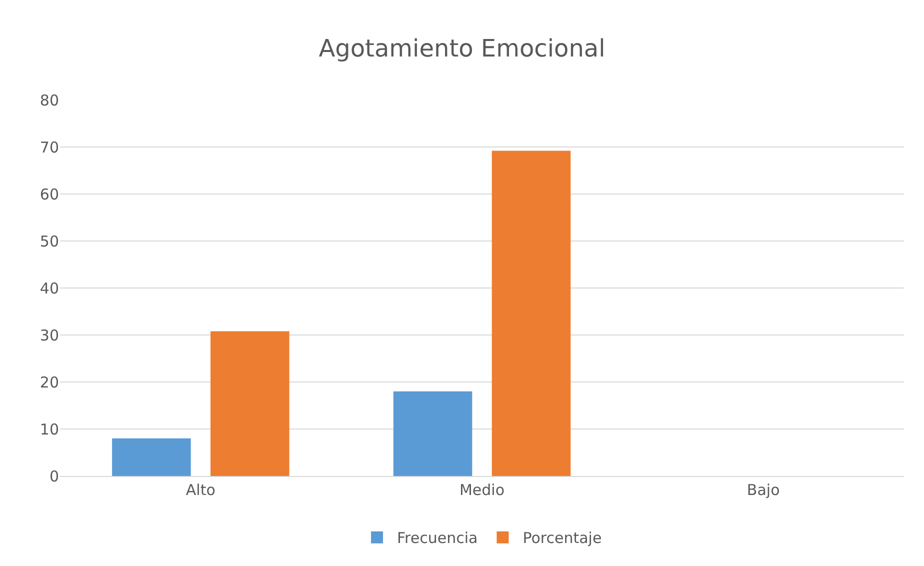  What do you see at coordinates (763, 490) in the screenshot?
I see `x-tick-label: Bajo` at bounding box center [763, 490].